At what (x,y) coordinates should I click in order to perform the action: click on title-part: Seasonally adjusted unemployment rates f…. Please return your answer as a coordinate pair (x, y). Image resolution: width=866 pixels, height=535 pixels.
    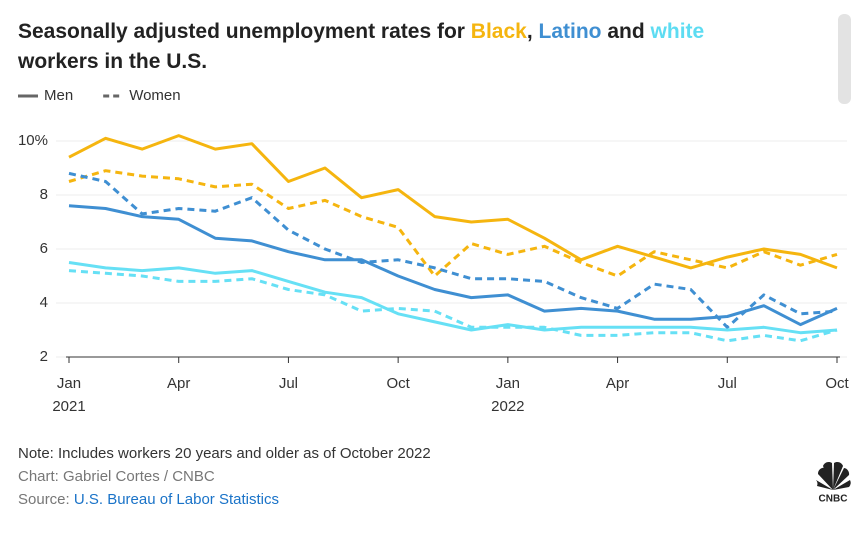
    Looking at the image, I should click on (244, 31).